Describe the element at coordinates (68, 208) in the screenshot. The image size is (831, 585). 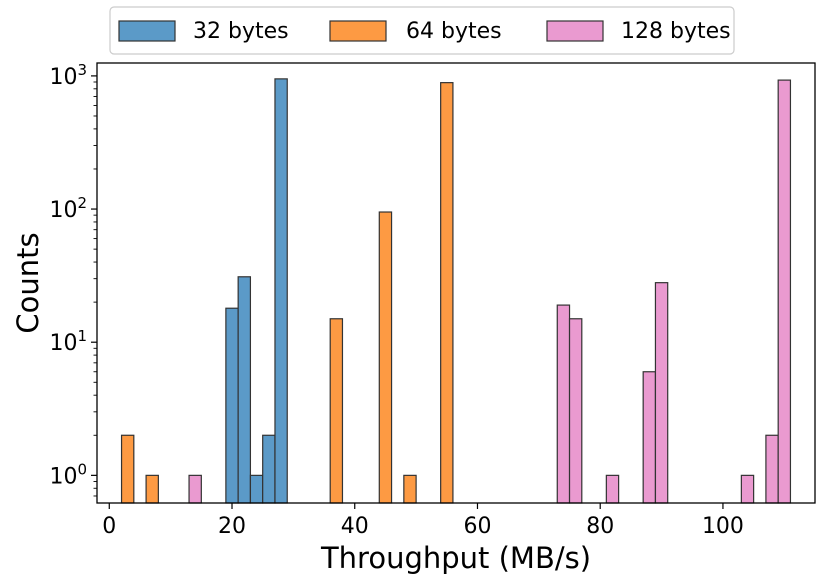
I see `y-tick-label: 10²` at that location.